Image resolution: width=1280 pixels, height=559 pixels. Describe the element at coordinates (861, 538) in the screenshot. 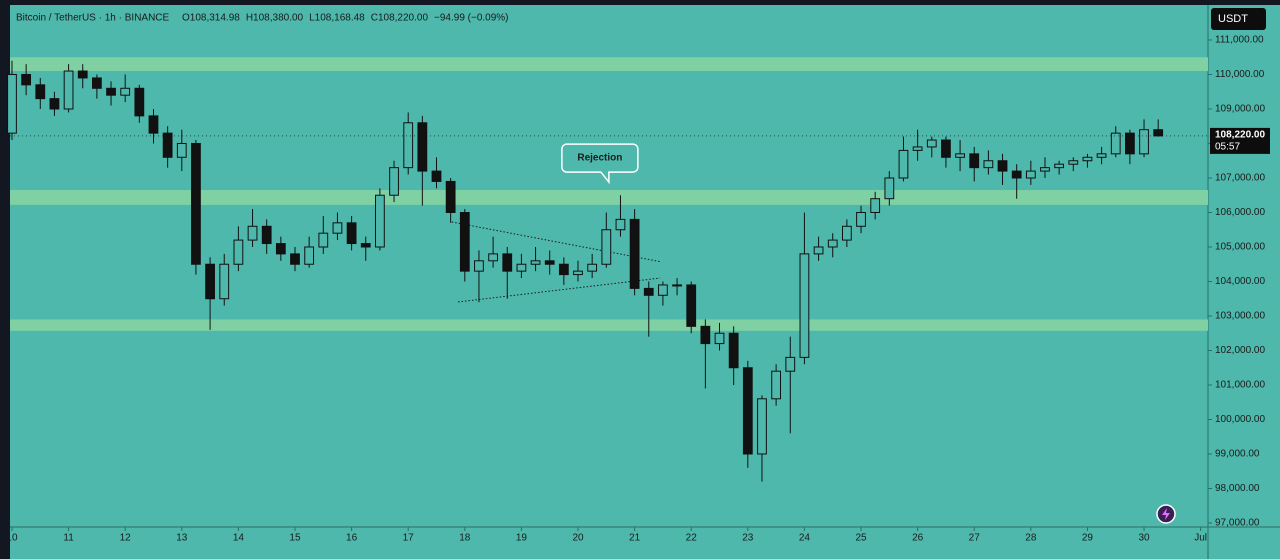

I see `x-tick-label: 25` at that location.